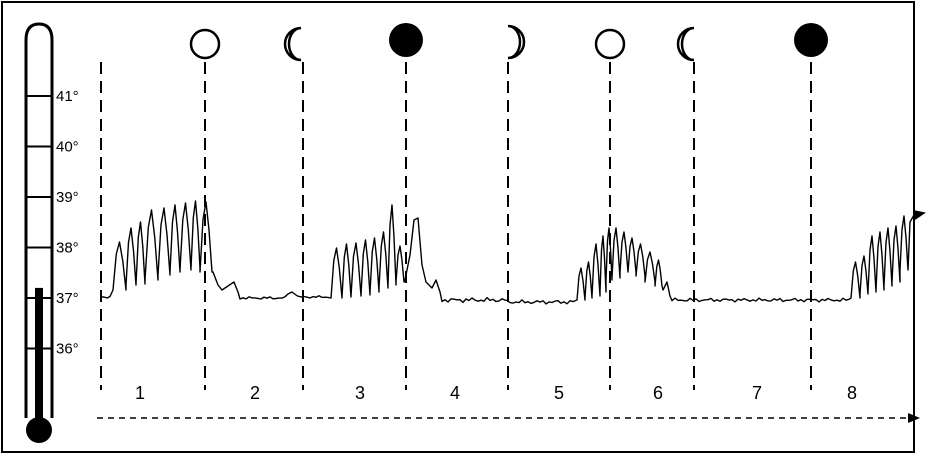  I want to click on curve-arrow, so click(919, 215).